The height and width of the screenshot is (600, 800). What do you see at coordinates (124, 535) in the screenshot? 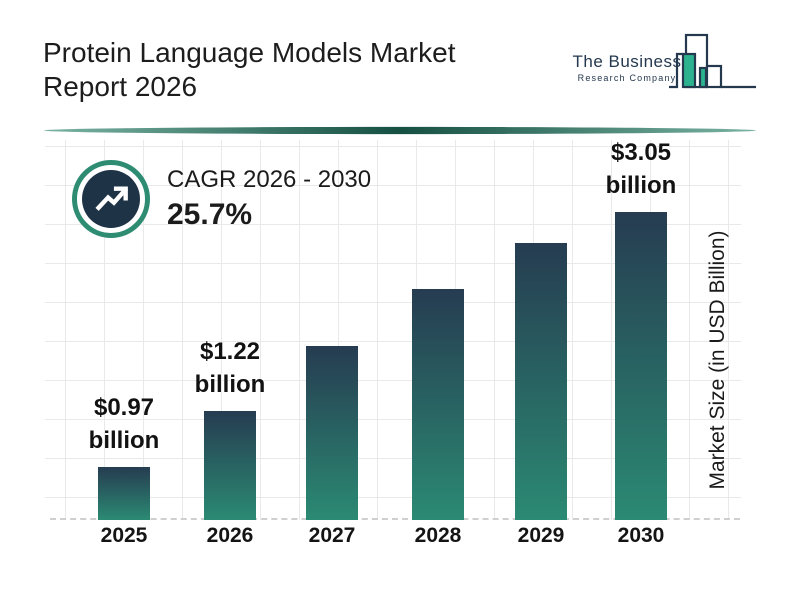
I see `x-tick-2025: 2025` at bounding box center [124, 535].